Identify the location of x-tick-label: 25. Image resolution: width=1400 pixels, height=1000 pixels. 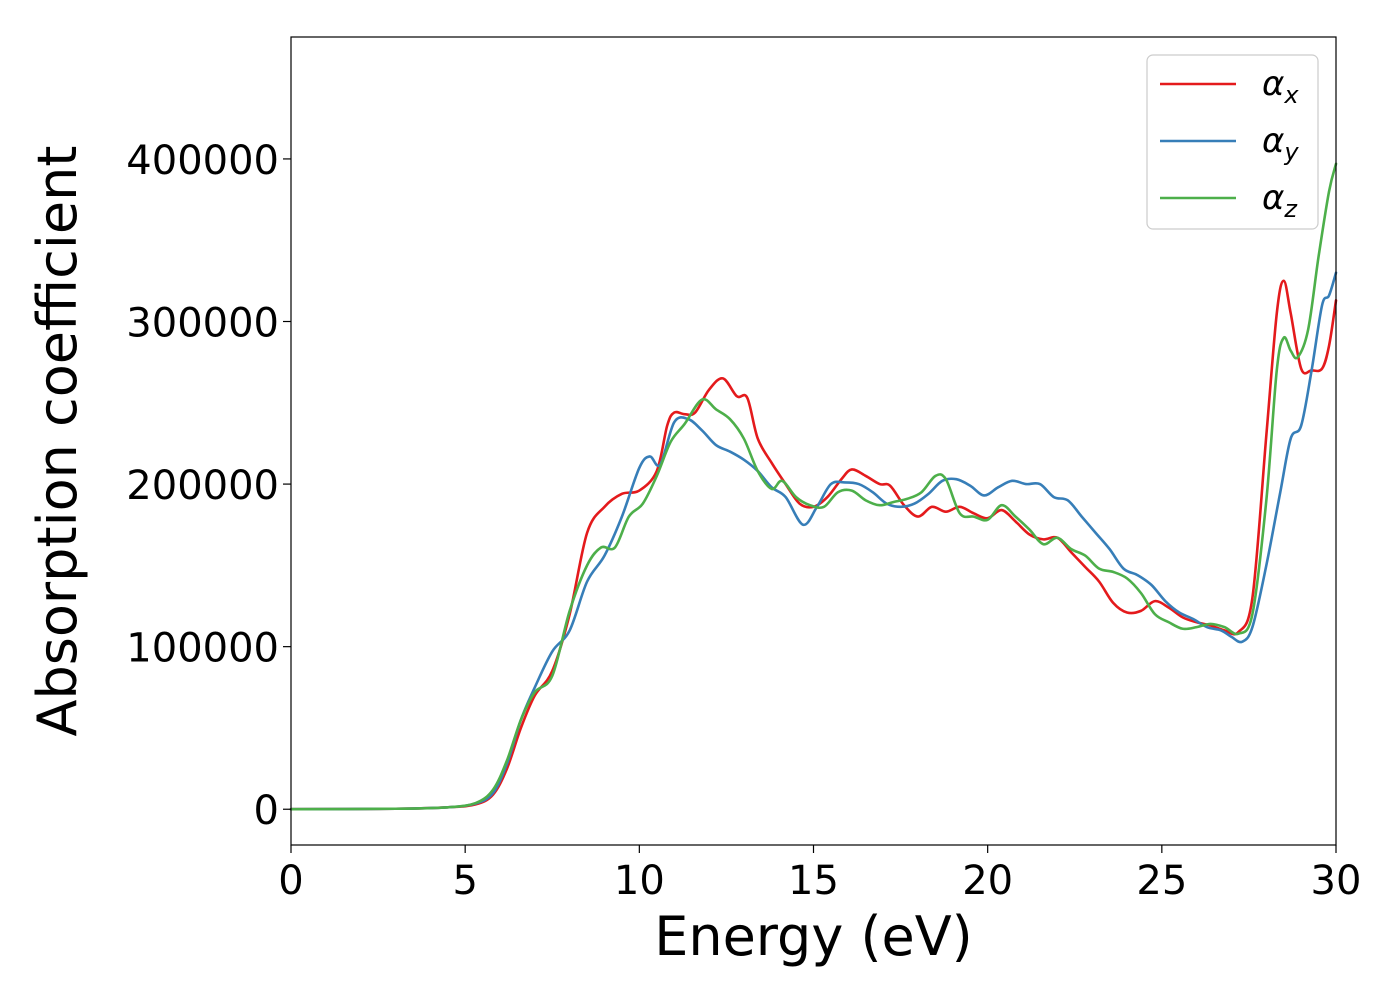
(1161, 881).